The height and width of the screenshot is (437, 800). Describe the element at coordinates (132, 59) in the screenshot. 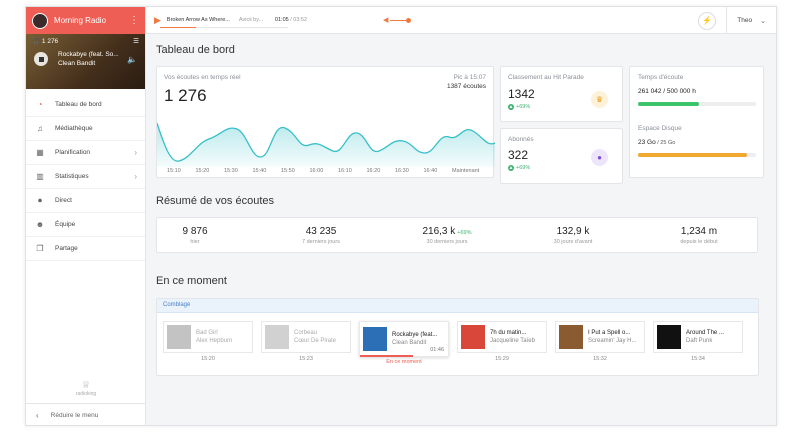

I see `volume-icon: 🔈` at that location.